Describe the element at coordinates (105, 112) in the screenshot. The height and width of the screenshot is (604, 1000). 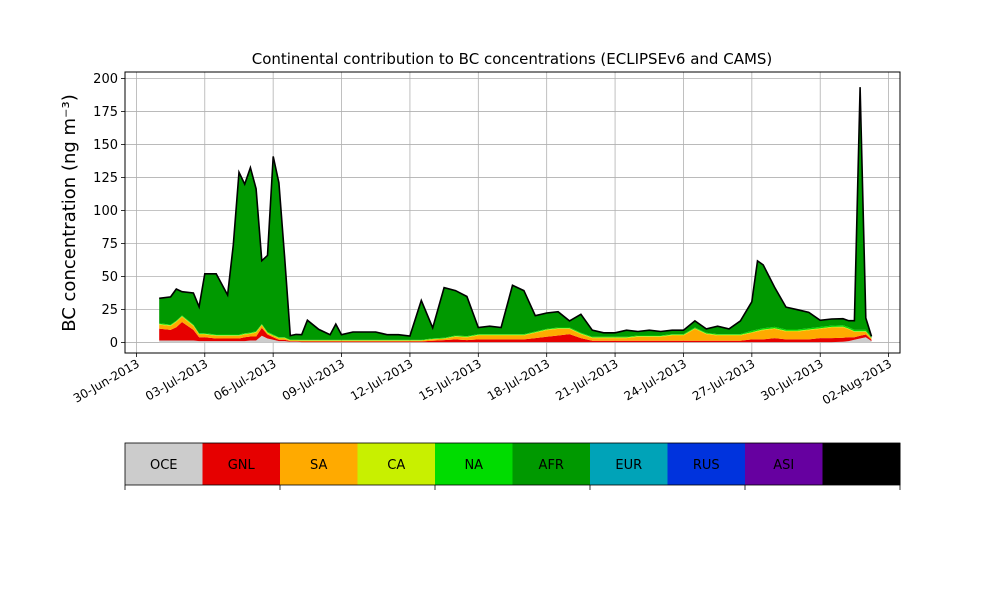
I see `y-tick-label: 175` at that location.